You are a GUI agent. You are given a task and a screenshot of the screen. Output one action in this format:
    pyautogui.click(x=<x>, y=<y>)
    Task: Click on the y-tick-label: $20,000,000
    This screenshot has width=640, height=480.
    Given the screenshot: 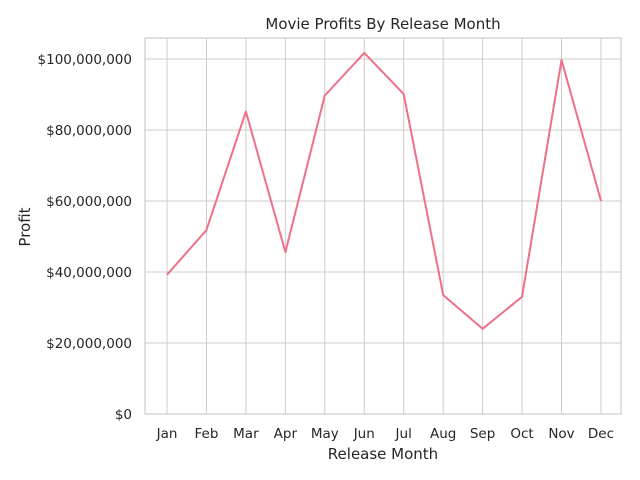 What is the action you would take?
    pyautogui.click(x=89, y=344)
    